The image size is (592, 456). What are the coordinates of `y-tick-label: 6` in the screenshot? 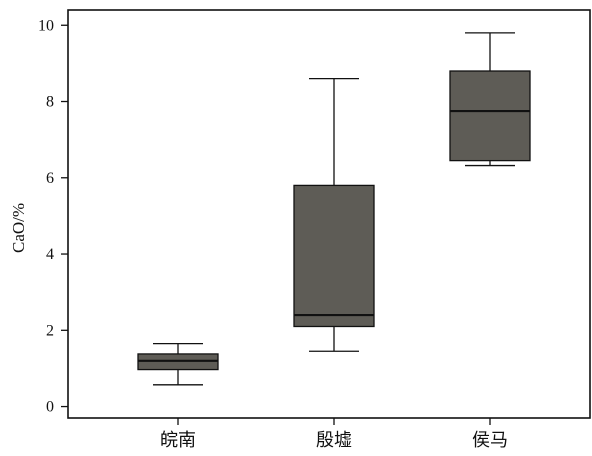 It's located at (50, 178).